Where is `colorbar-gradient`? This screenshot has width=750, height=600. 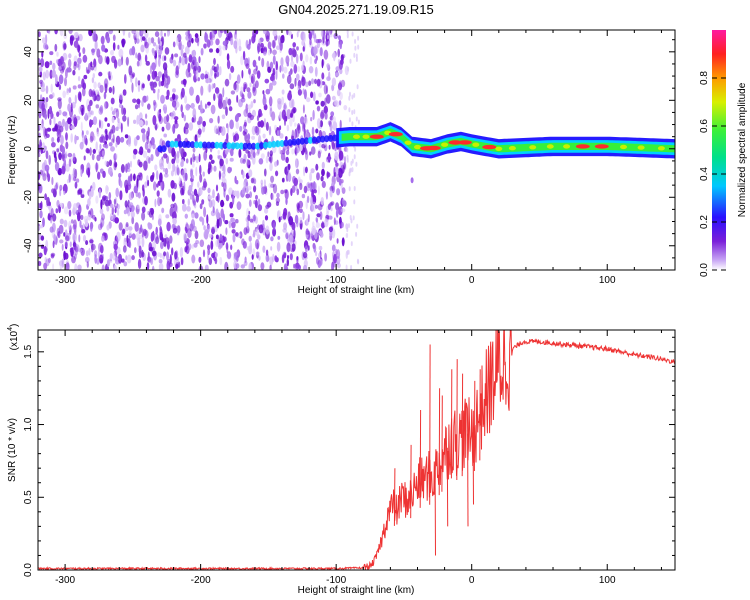
colorbar-gradient is located at coordinates (719, 150).